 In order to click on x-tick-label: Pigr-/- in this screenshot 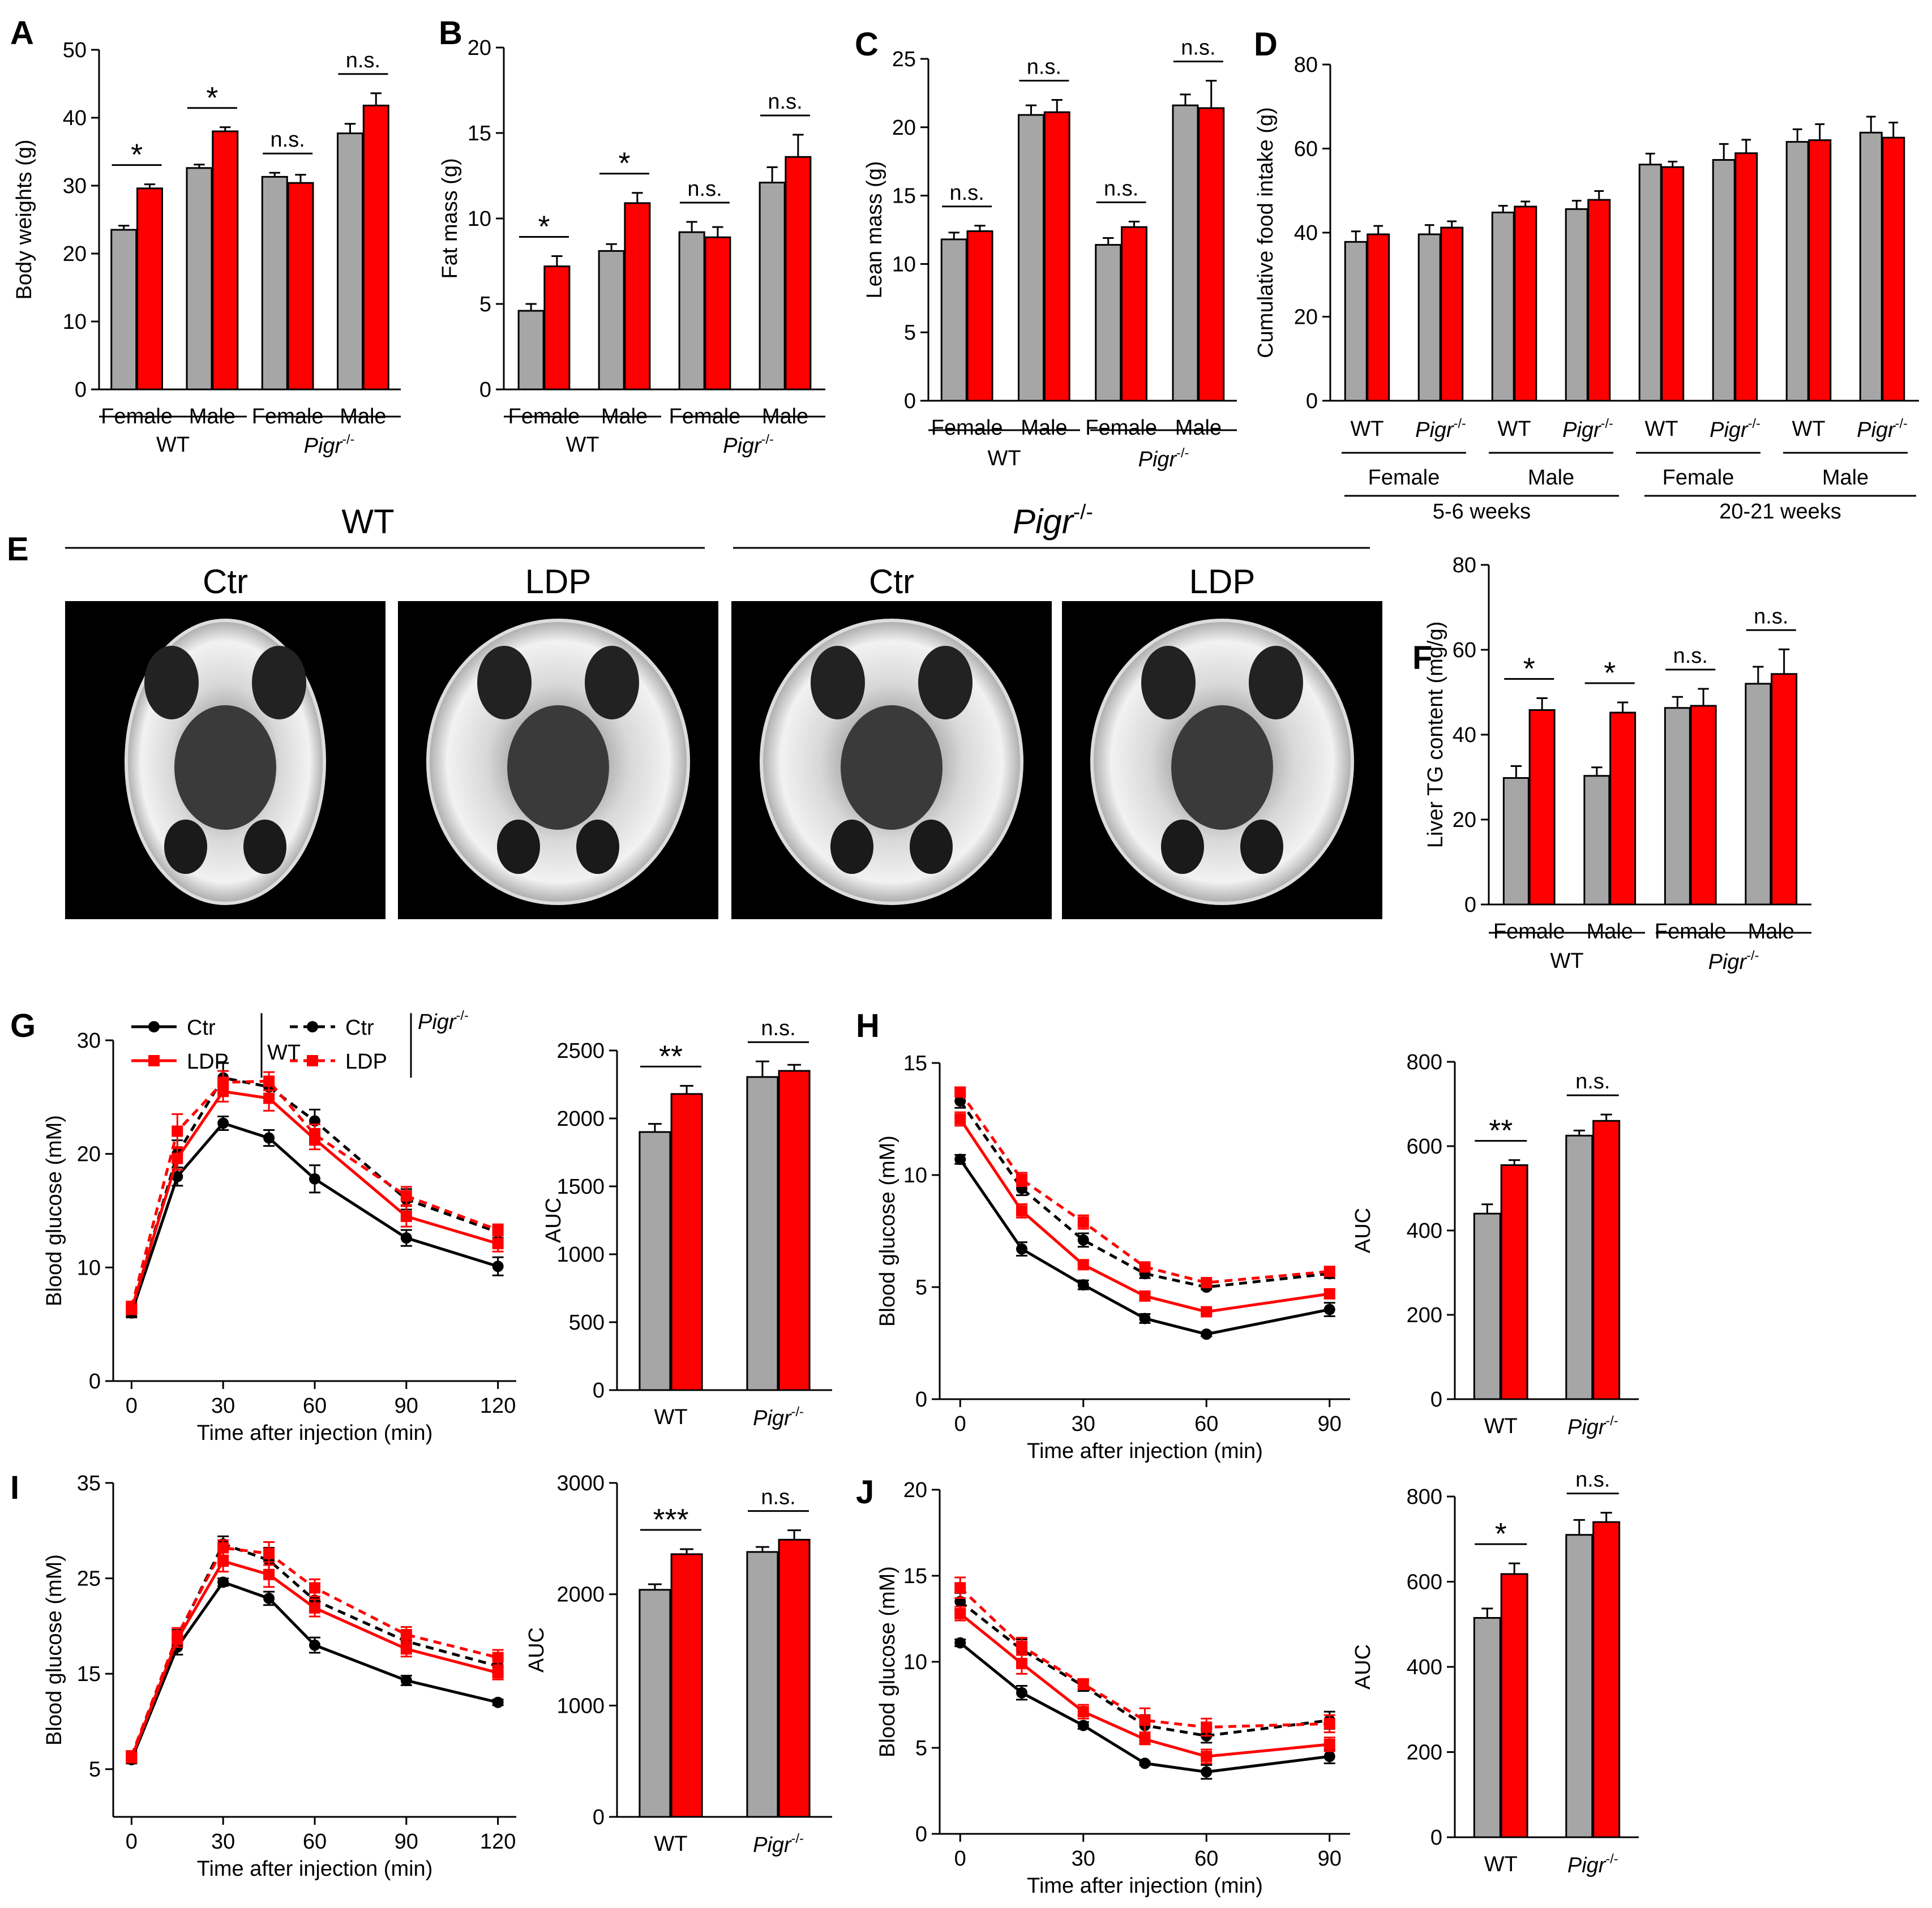, I will do `click(779, 1417)`.